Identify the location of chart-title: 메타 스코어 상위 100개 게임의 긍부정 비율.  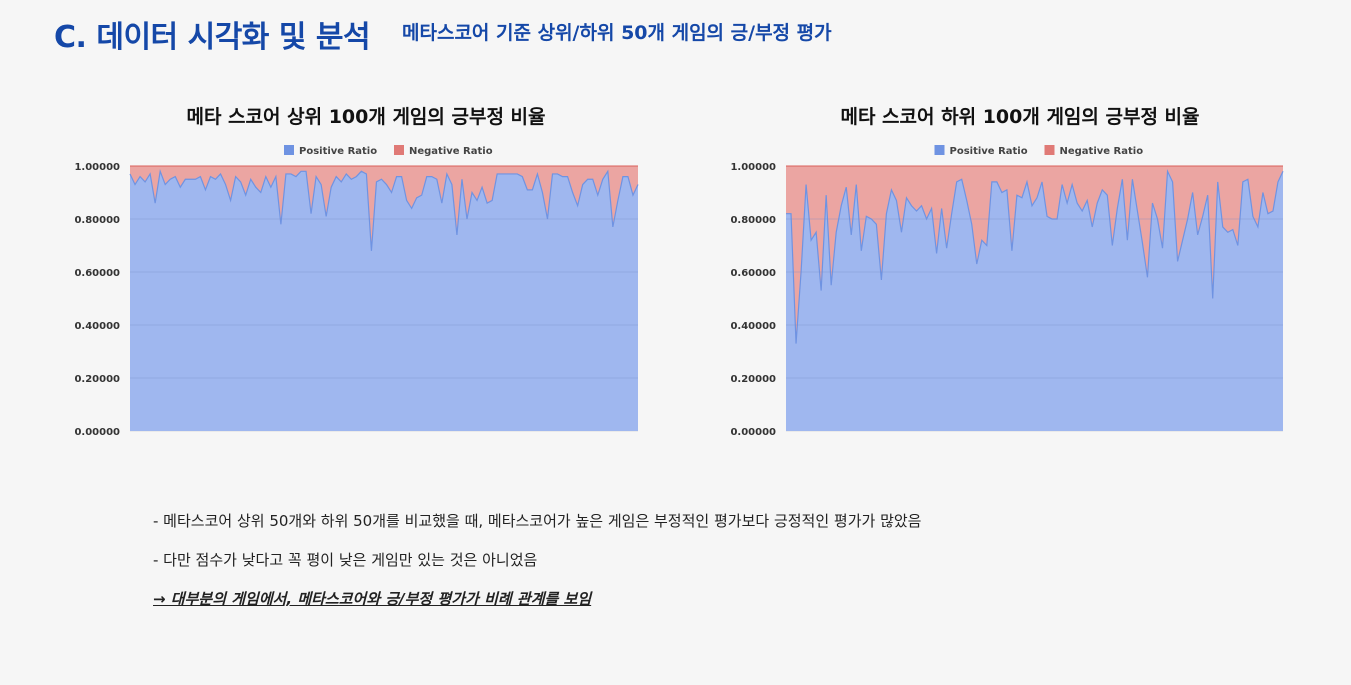
(366, 117).